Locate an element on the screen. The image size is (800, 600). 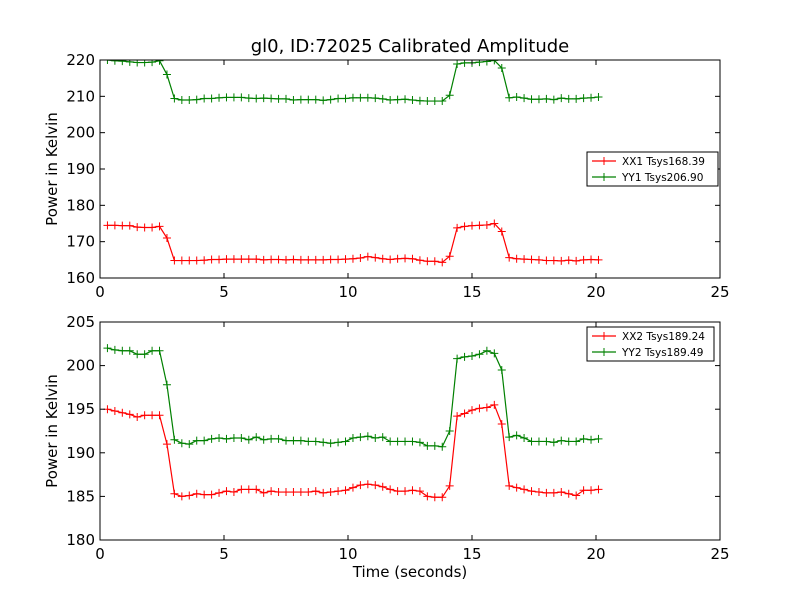
top-y-tick-label: 210 is located at coordinates (80, 96).